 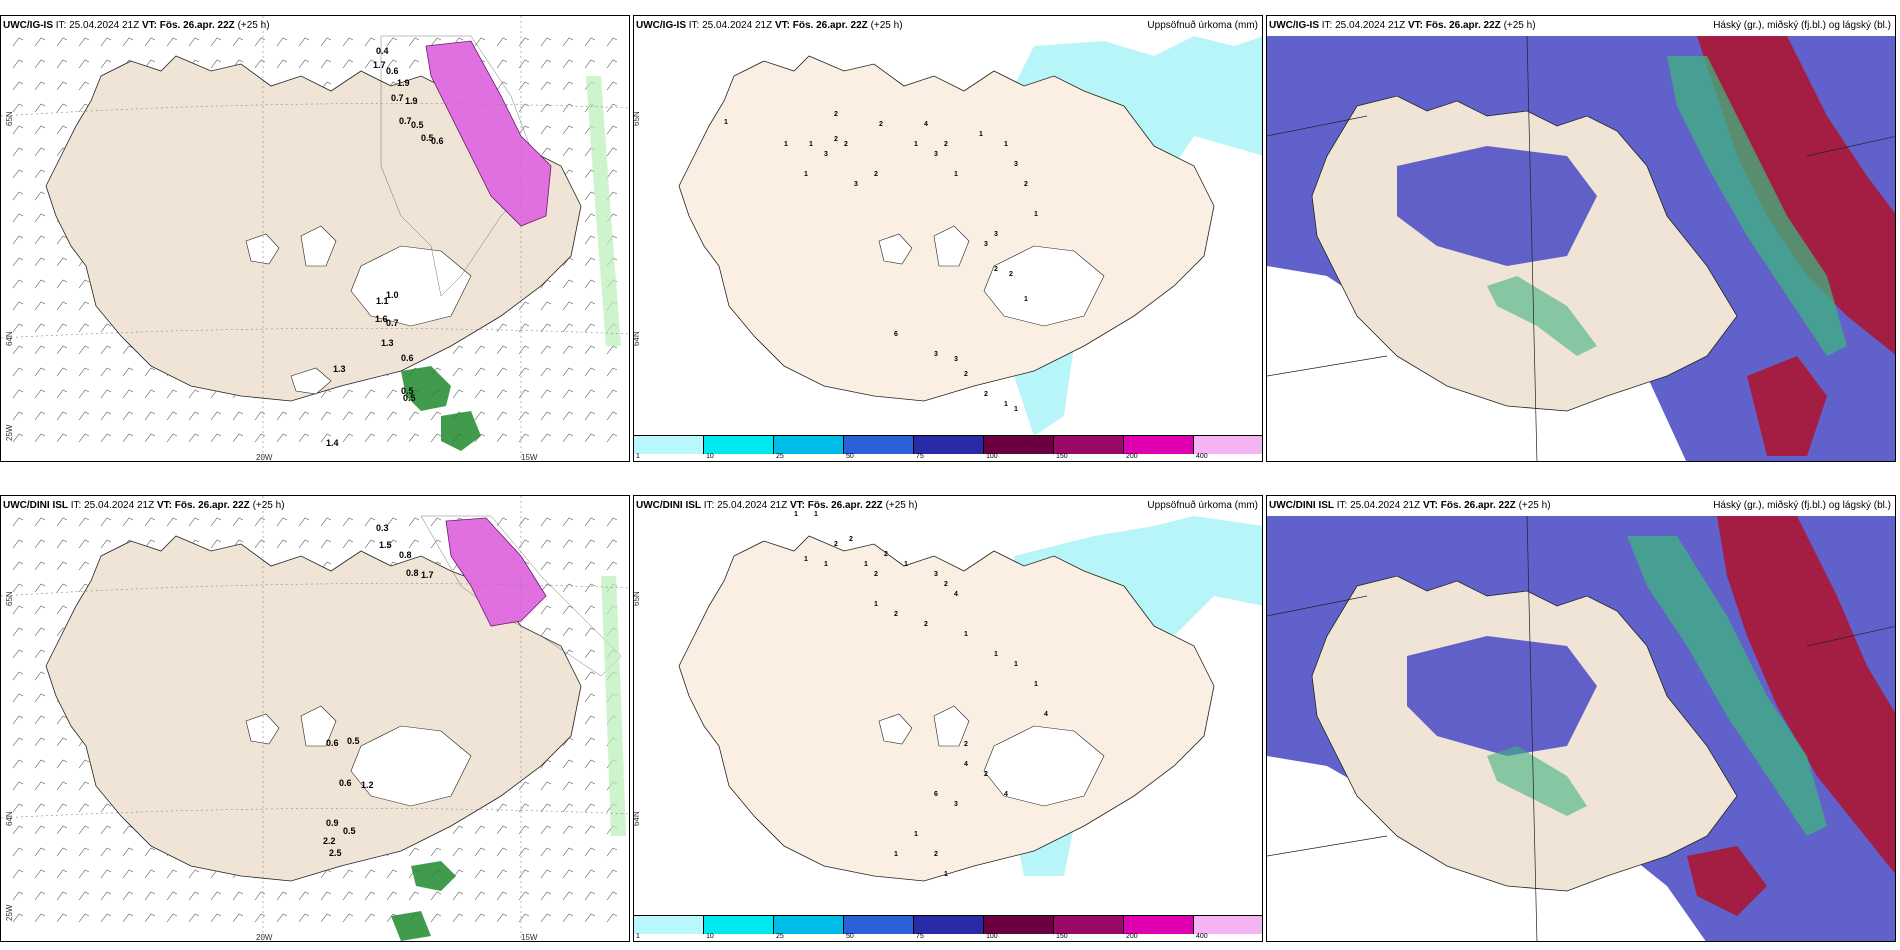 I want to click on value-label: 4, so click(x=956, y=594).